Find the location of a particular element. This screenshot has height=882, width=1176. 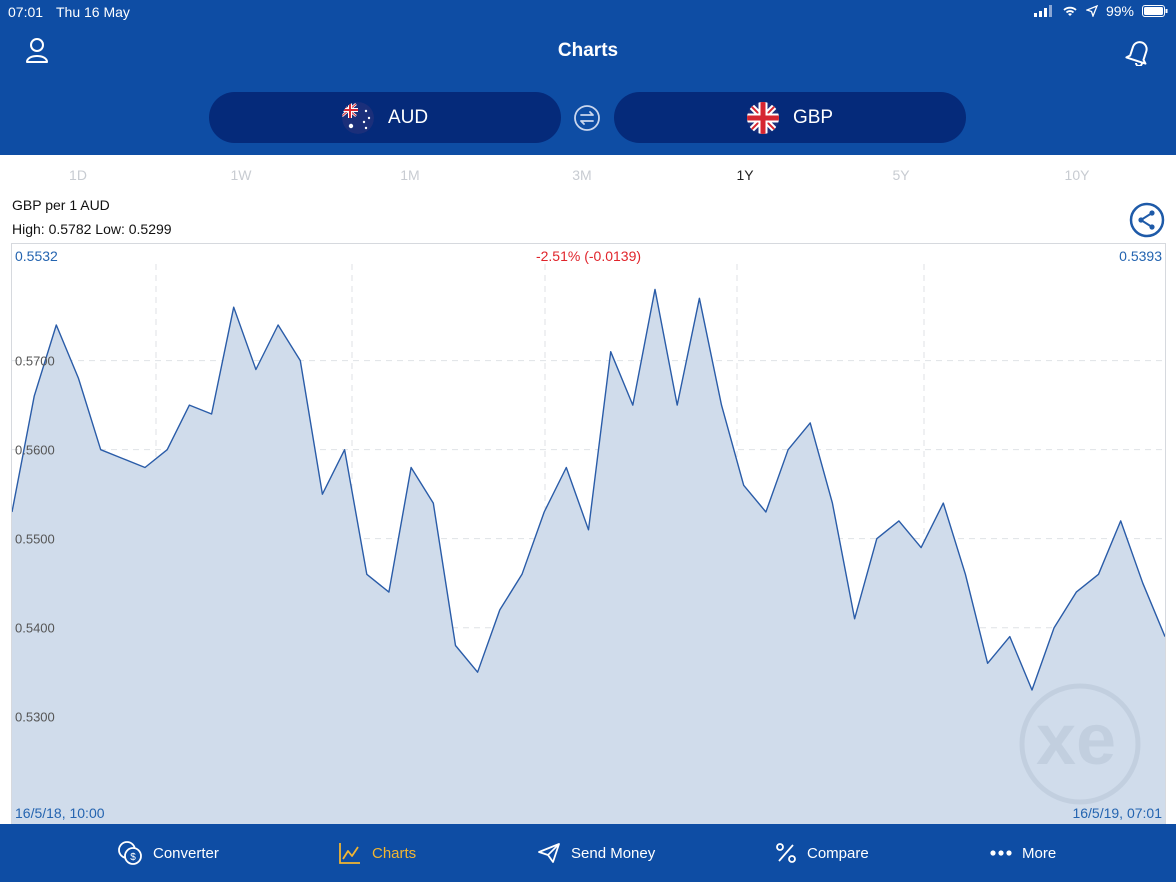

y-tick-labels: 0.5700 0.5600 0.5500 0.5400 0.5300 is located at coordinates (35, 539).